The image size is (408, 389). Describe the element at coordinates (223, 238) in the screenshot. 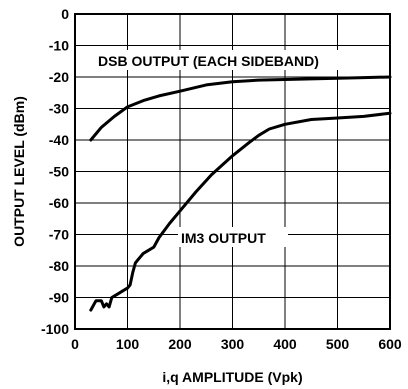

I see `im3-output-label: IM3 OUTPUT` at that location.